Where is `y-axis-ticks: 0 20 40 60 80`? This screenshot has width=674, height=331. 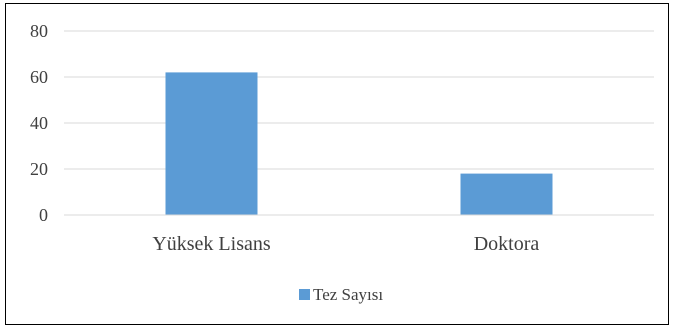
y-axis-ticks: 0 20 40 60 80 is located at coordinates (39, 123).